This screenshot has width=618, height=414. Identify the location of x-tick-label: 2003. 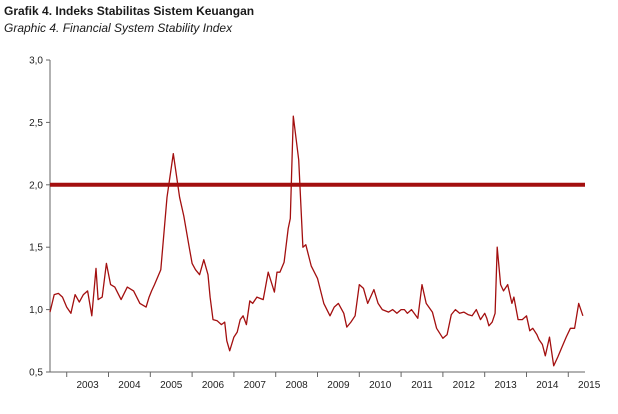
(87, 385).